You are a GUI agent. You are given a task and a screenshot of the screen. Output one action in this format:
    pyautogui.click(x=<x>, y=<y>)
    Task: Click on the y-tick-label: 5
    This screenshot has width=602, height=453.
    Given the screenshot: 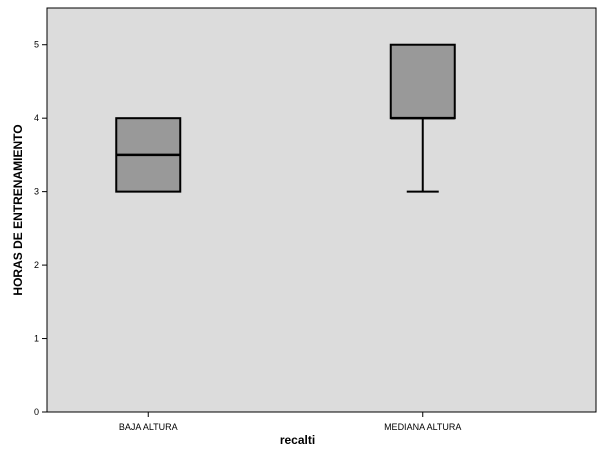 What is the action you would take?
    pyautogui.click(x=36, y=45)
    